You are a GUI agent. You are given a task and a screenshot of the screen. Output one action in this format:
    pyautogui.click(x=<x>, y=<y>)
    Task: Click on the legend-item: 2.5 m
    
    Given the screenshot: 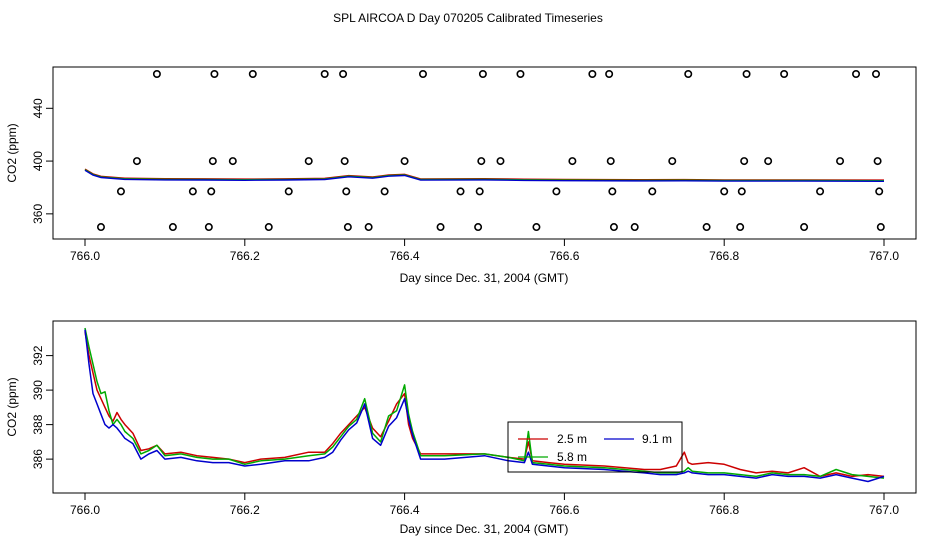 What is the action you would take?
    pyautogui.click(x=552, y=439)
    